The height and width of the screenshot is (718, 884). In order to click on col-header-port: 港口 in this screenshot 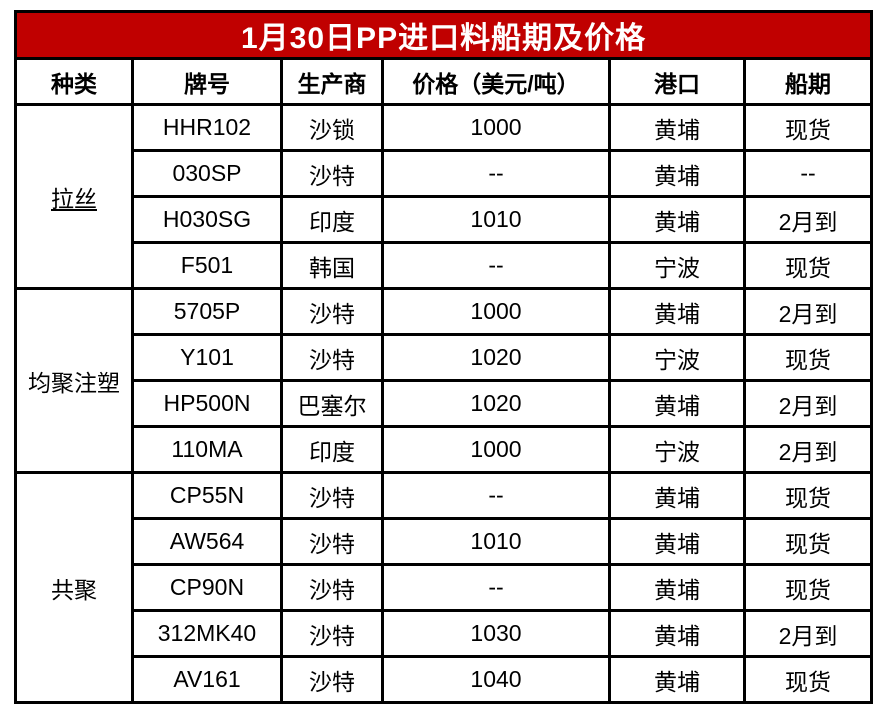, I will do `click(677, 81)`.